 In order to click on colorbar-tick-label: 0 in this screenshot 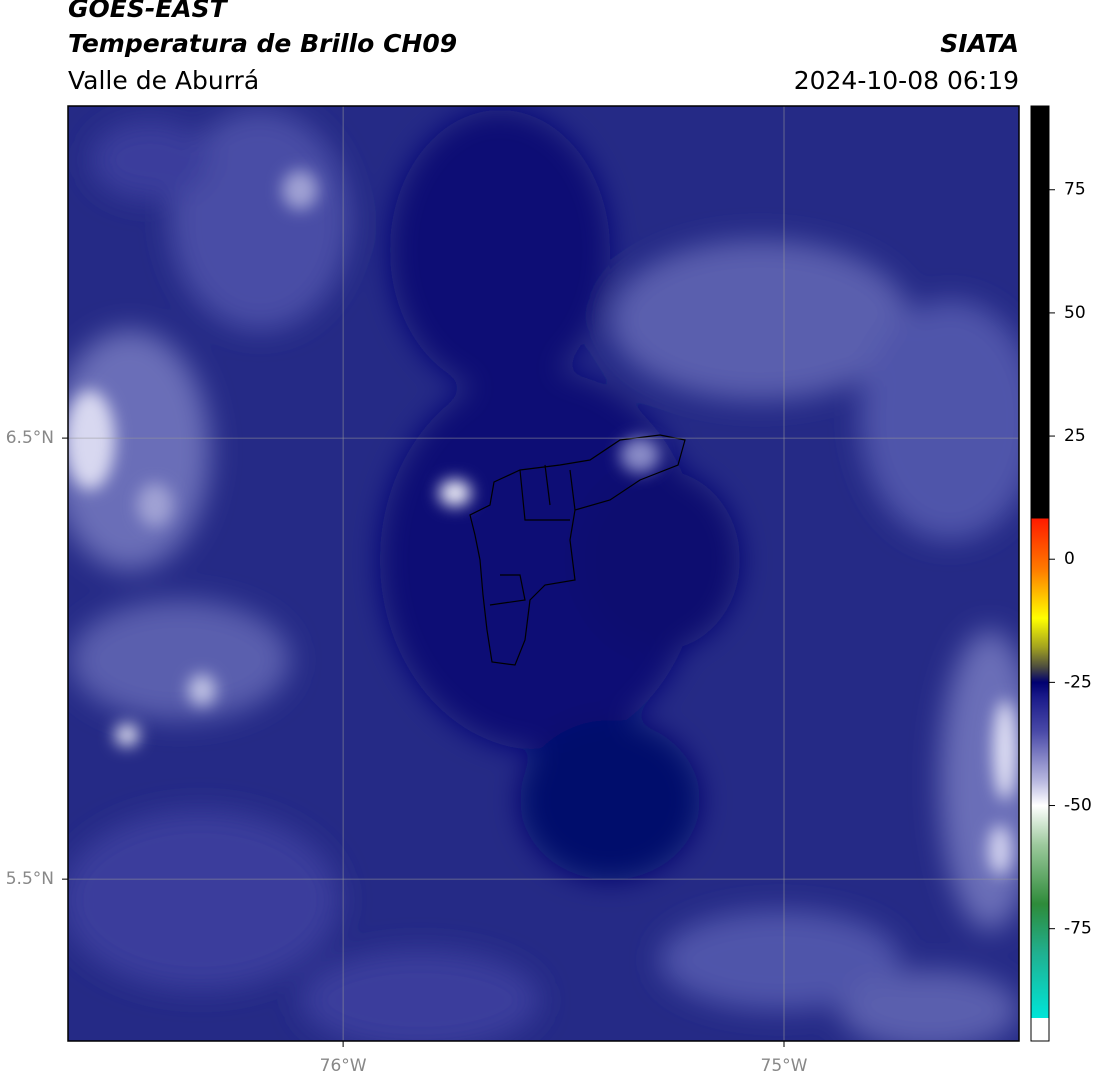, I will do `click(1069, 559)`.